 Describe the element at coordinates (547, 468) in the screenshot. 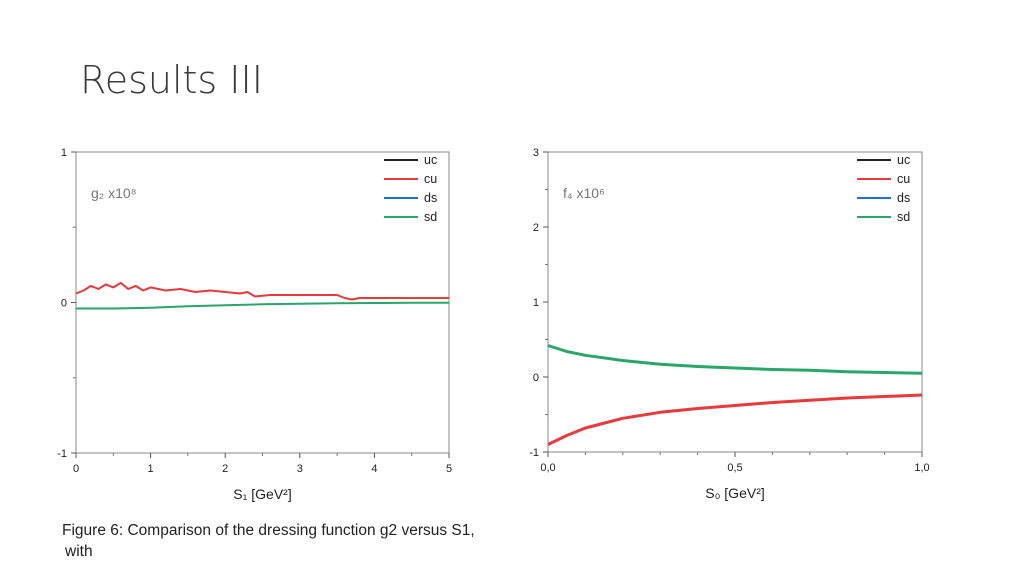

I see `x-tick-label: 0,0` at that location.